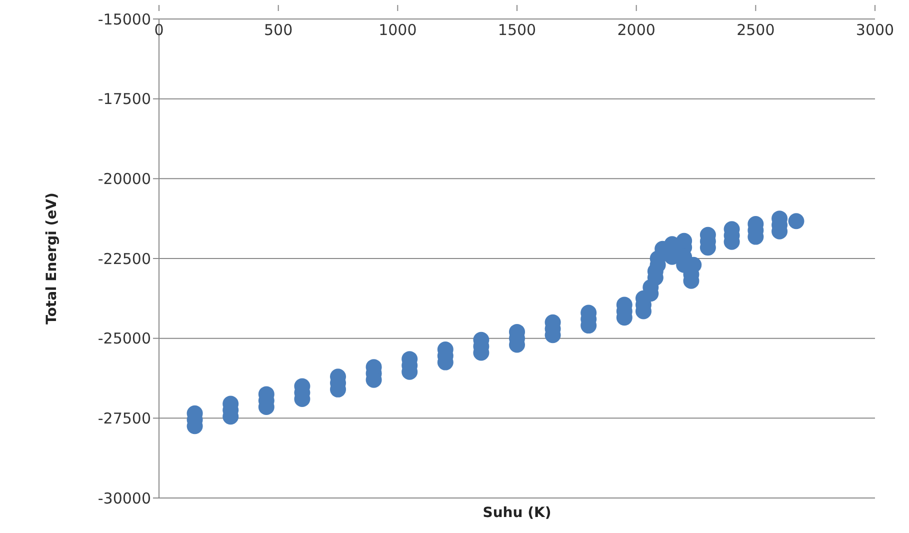  What do you see at coordinates (52, 258) in the screenshot?
I see `y-axis-title: Total Energi (eV)` at bounding box center [52, 258].